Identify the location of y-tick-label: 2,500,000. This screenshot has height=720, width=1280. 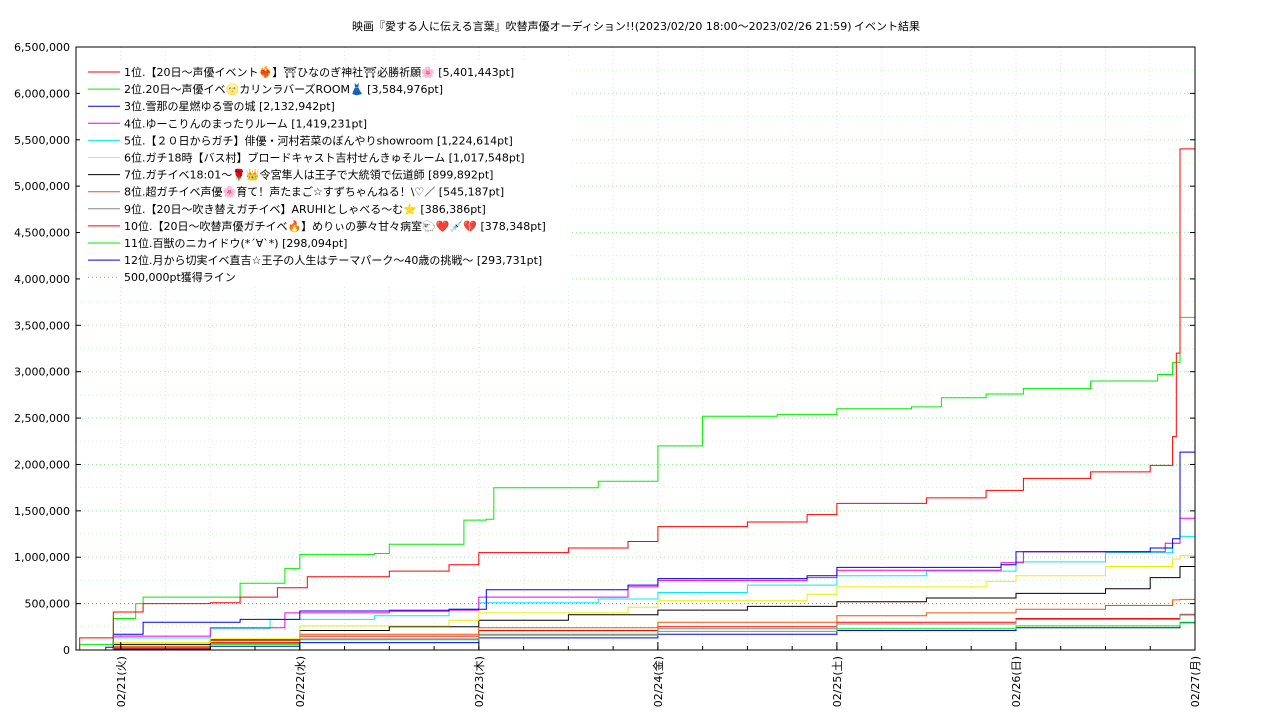
(42, 418).